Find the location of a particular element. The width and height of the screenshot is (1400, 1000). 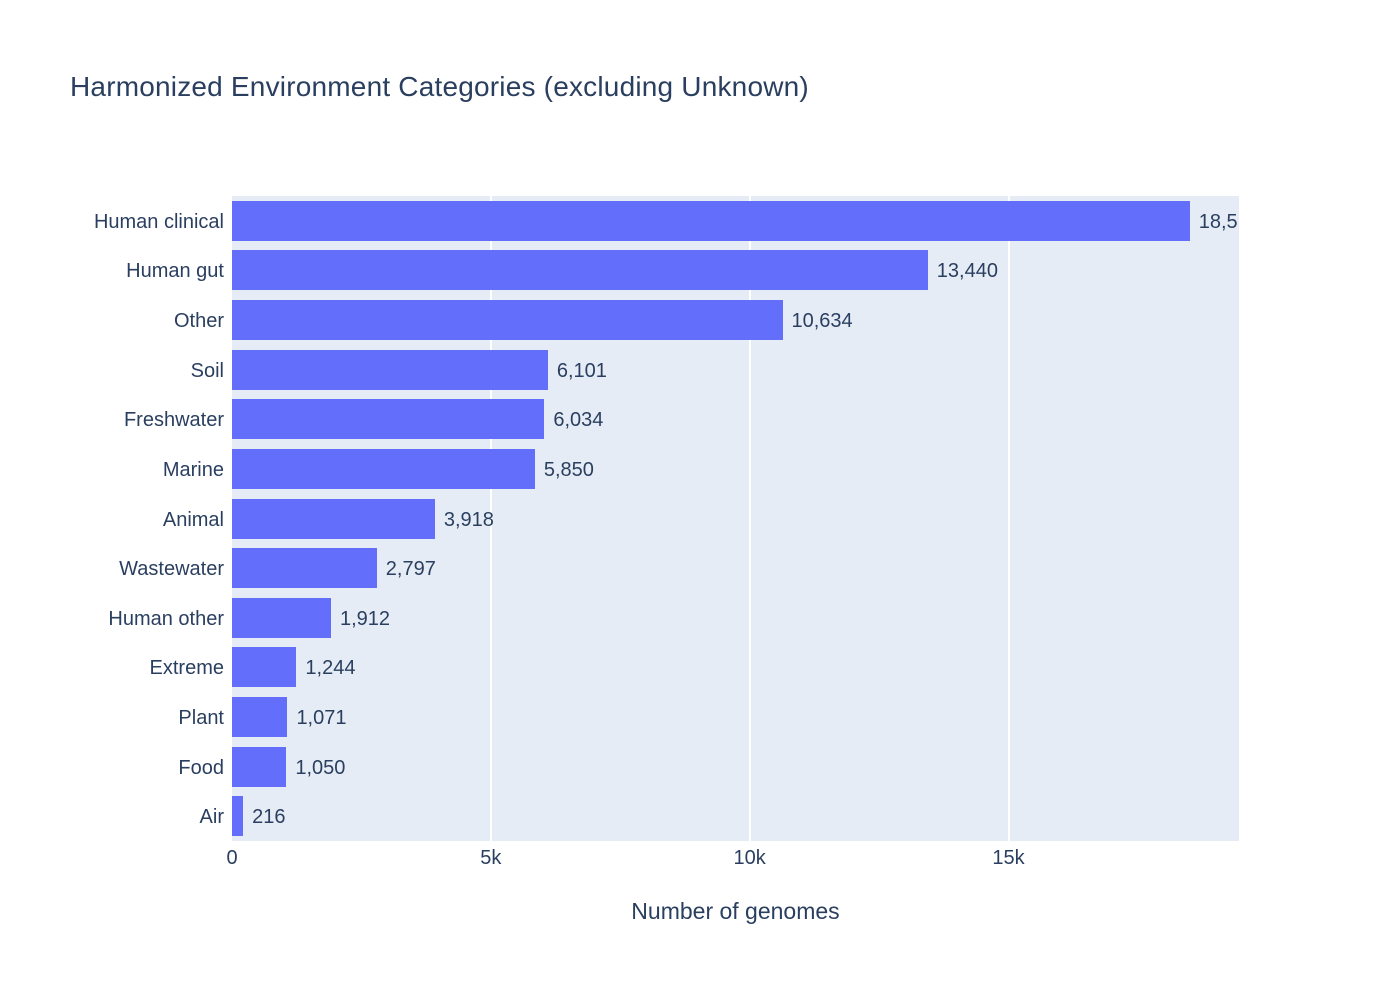

y-axis-label-marine: Marine is located at coordinates (193, 469).